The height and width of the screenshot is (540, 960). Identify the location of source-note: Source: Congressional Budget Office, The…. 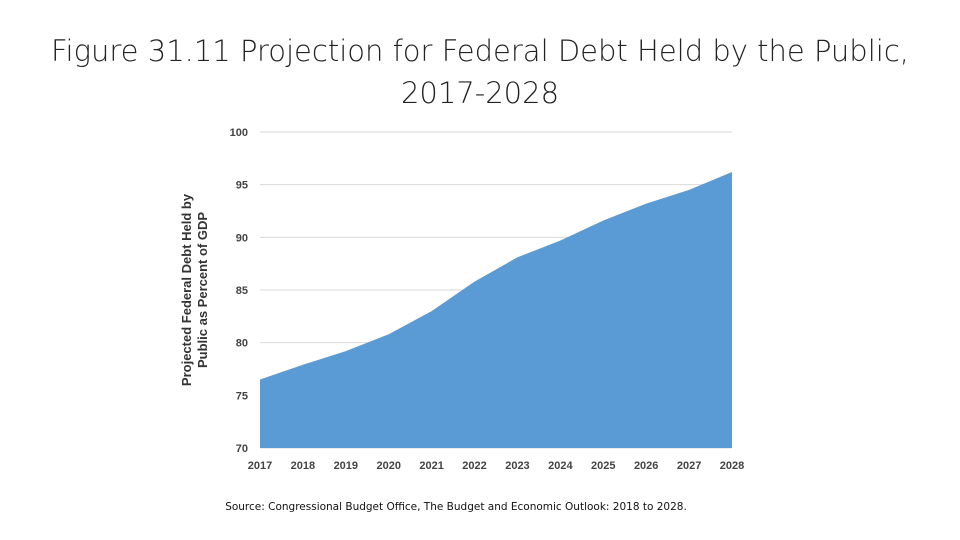
(456, 507).